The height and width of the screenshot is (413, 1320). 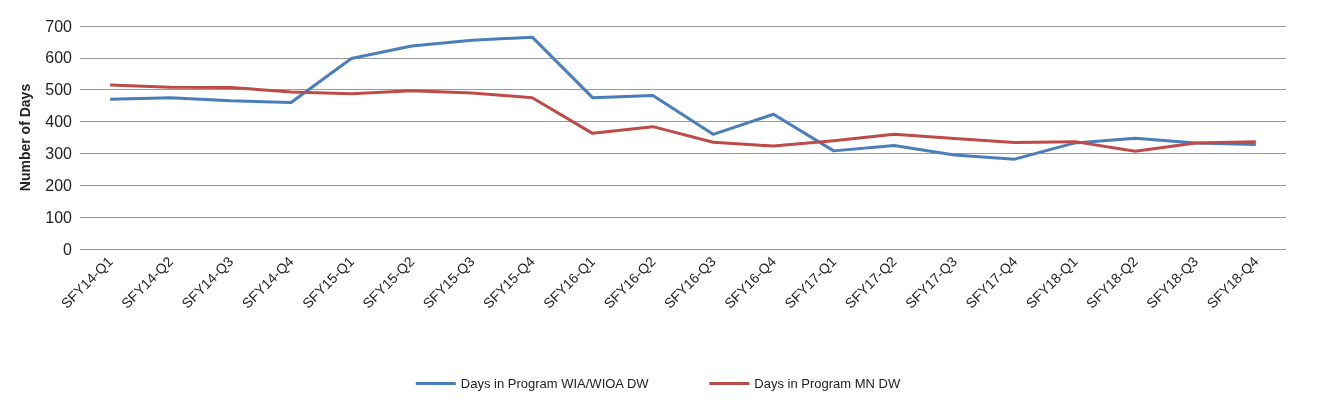 I want to click on line-series, so click(x=683, y=118).